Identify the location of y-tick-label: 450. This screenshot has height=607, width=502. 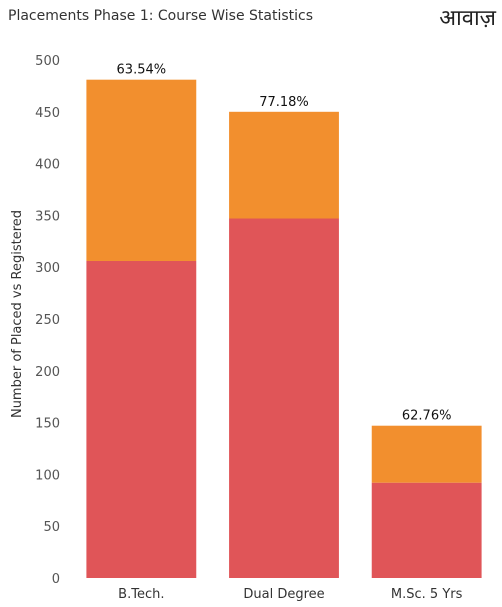
(47, 113).